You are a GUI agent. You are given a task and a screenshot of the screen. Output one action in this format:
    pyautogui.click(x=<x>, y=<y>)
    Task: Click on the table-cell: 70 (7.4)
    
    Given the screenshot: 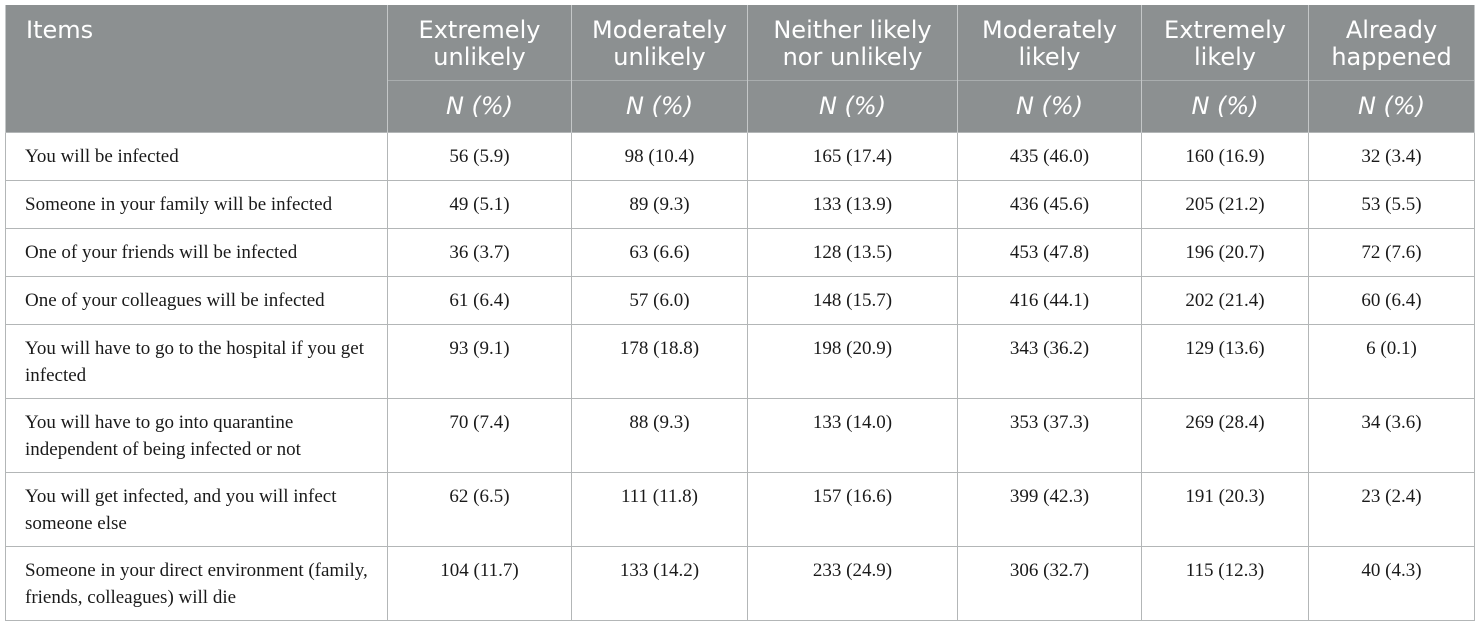 What is the action you would take?
    pyautogui.click(x=479, y=435)
    